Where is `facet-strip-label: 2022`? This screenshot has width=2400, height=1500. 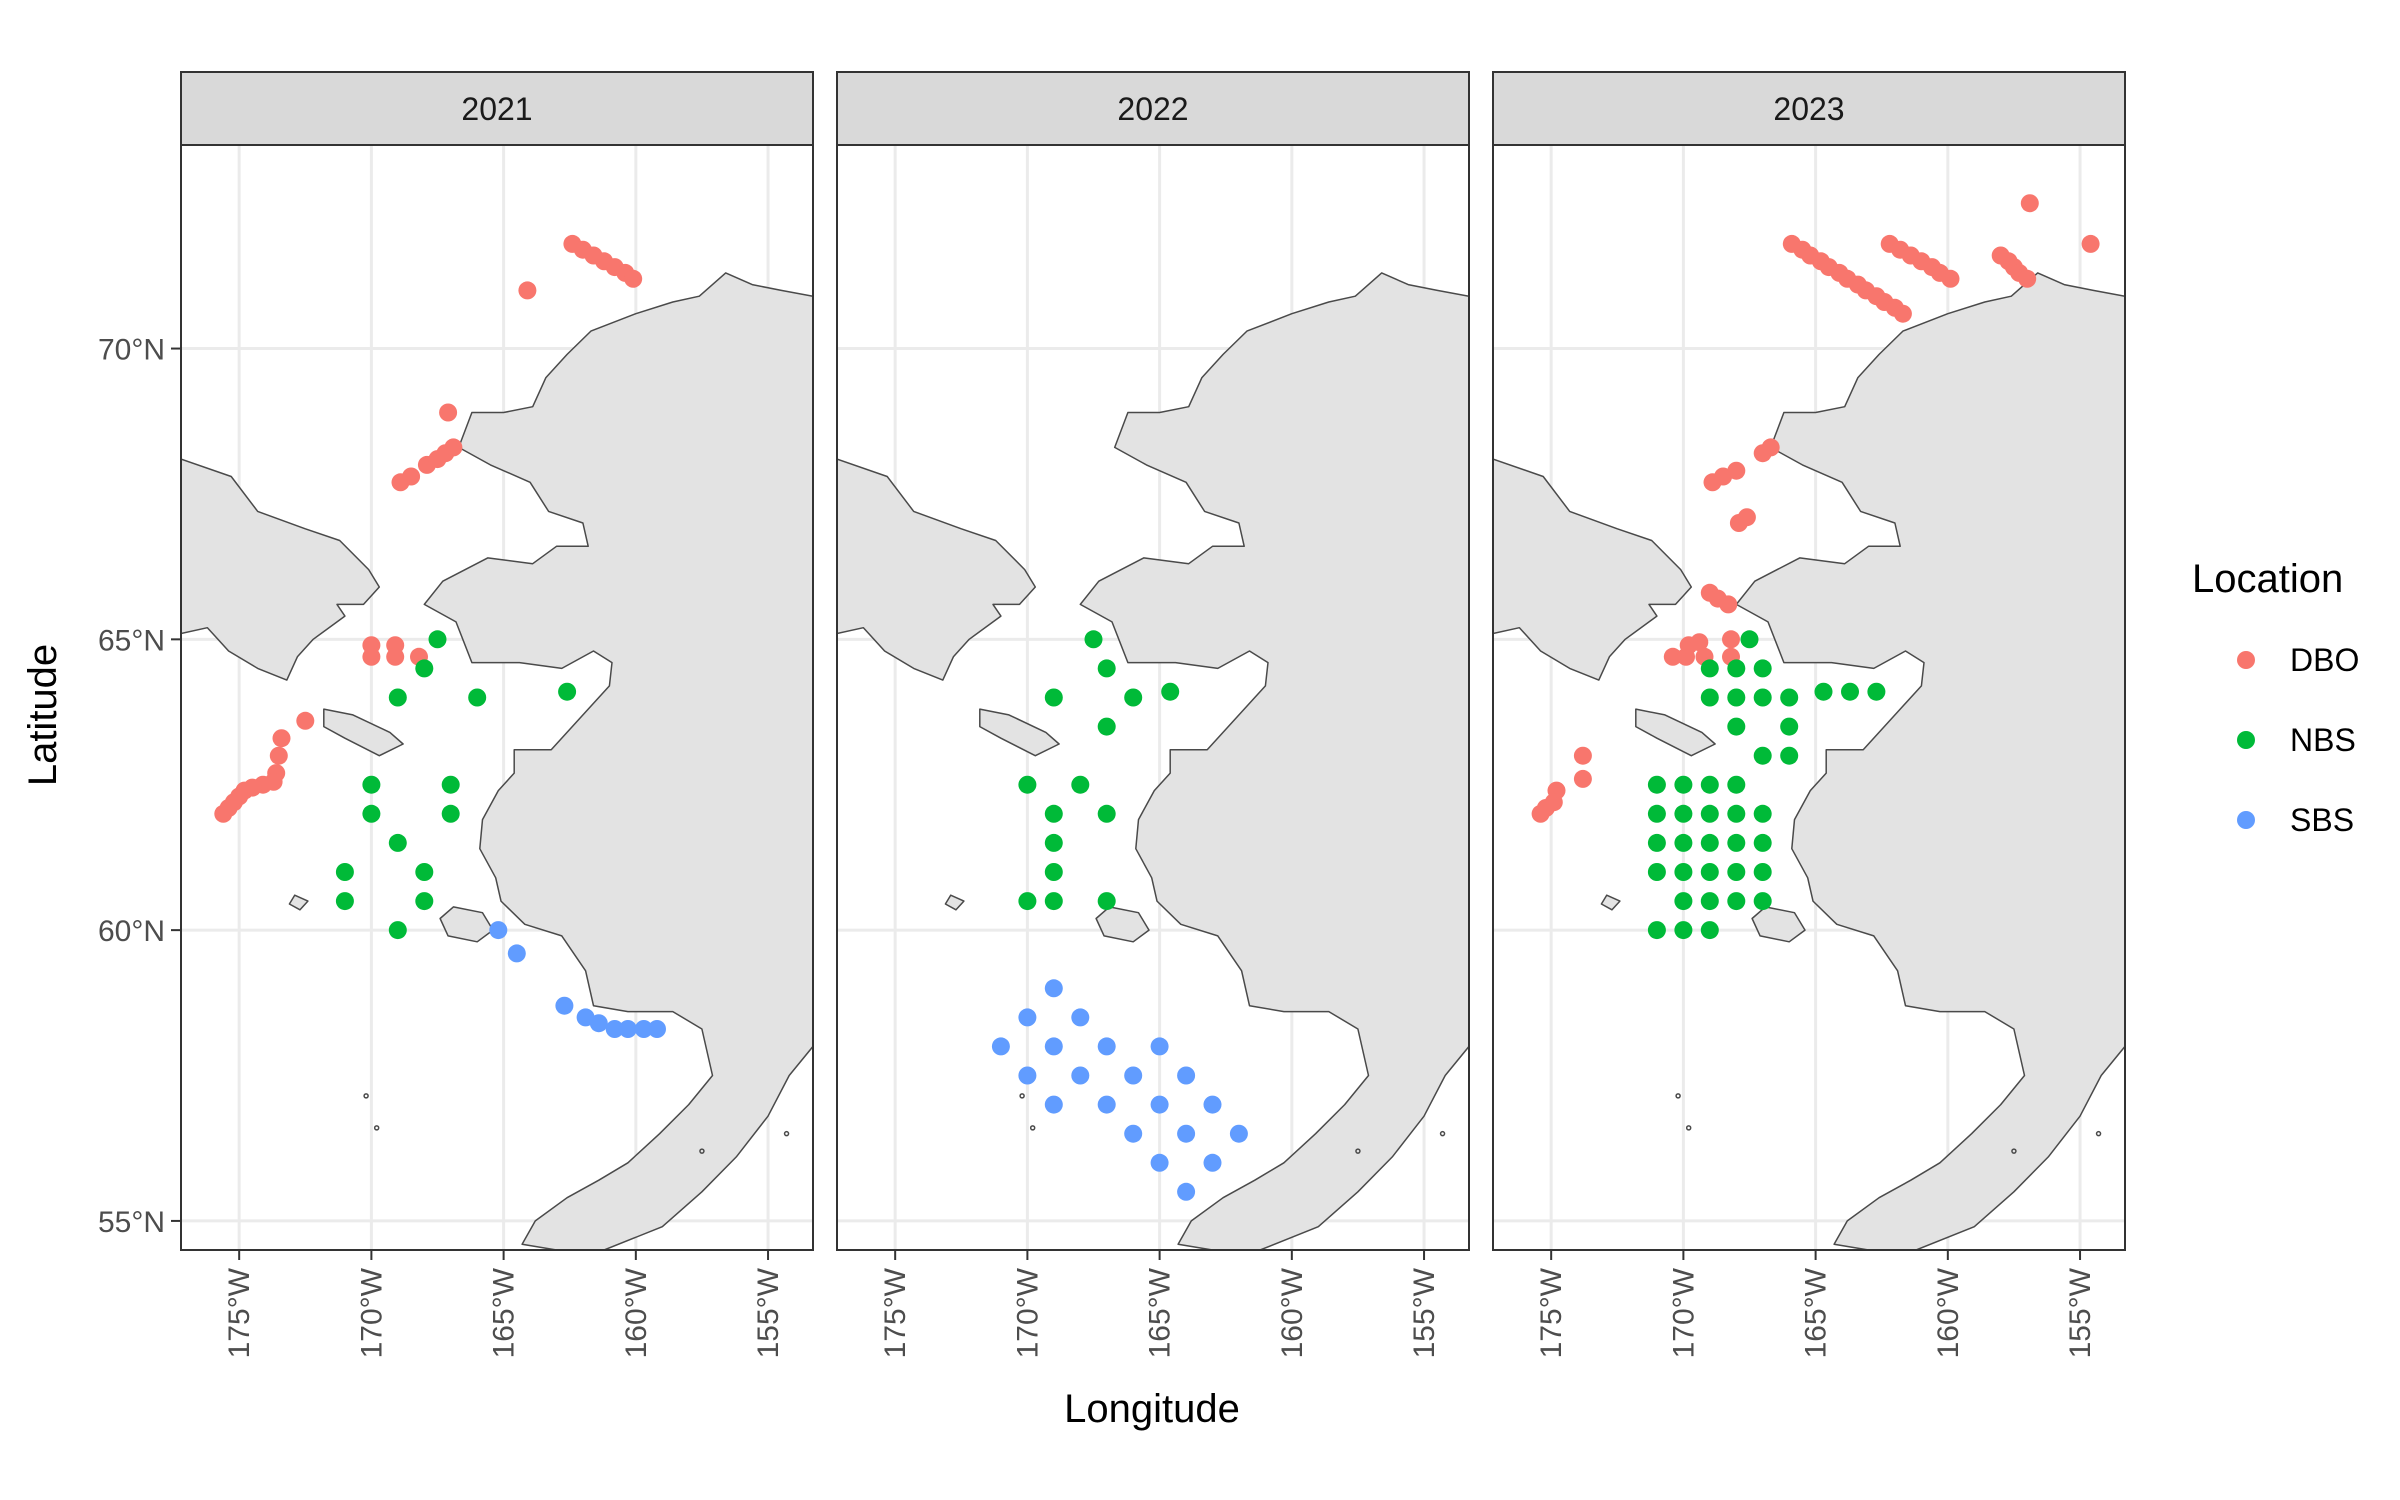 facet-strip-label: 2022 is located at coordinates (1152, 109).